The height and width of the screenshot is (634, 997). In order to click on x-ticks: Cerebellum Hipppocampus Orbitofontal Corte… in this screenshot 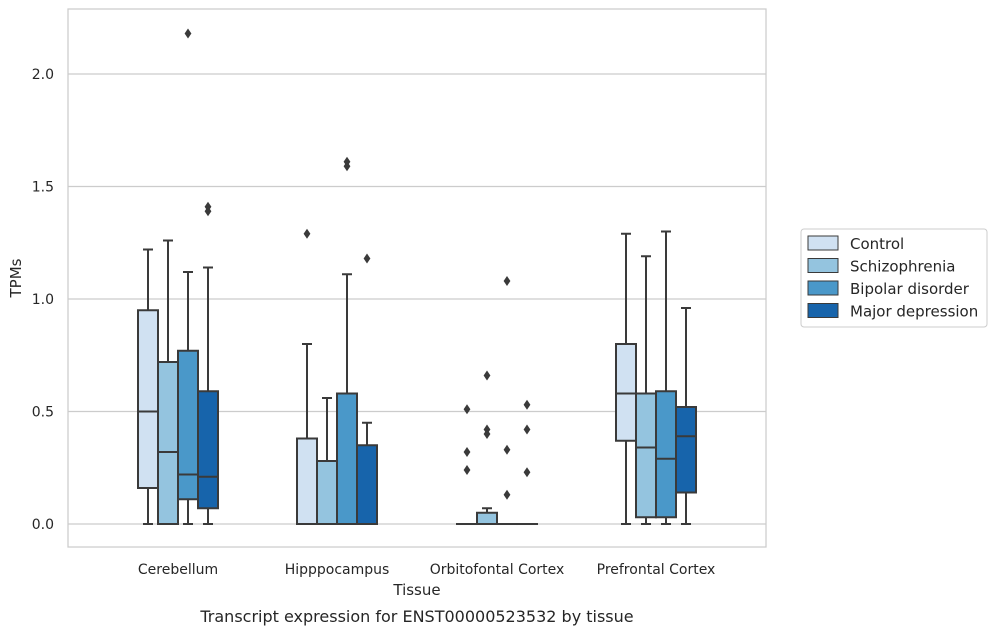, I will do `click(426, 570)`.